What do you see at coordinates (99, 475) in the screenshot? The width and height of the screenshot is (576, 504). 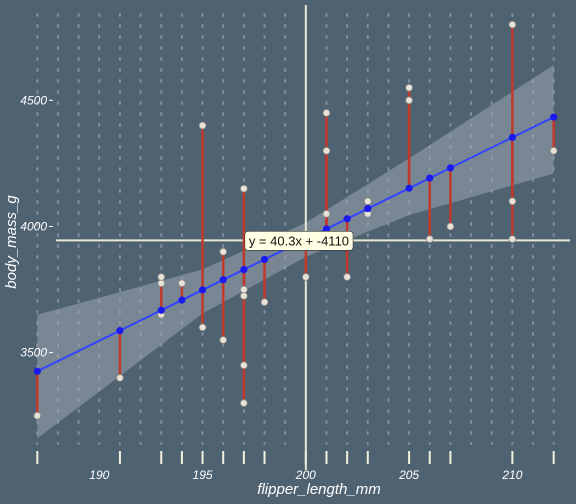 I see `x-tick-label: 190` at bounding box center [99, 475].